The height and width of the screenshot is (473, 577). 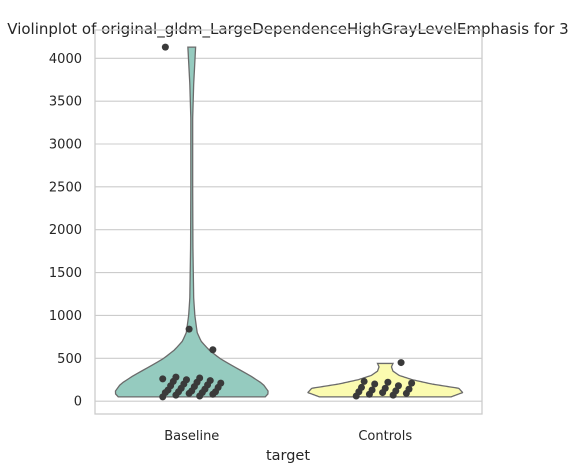 What do you see at coordinates (288, 436) in the screenshot?
I see `x-tick-labels: Baseline Controls` at bounding box center [288, 436].